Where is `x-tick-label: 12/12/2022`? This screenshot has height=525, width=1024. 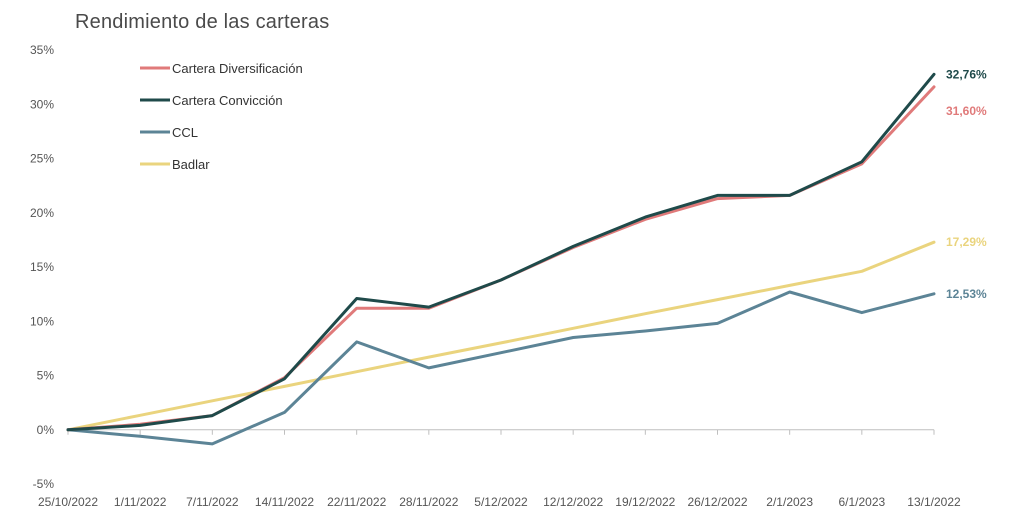 x-tick-label: 12/12/2022 is located at coordinates (573, 502).